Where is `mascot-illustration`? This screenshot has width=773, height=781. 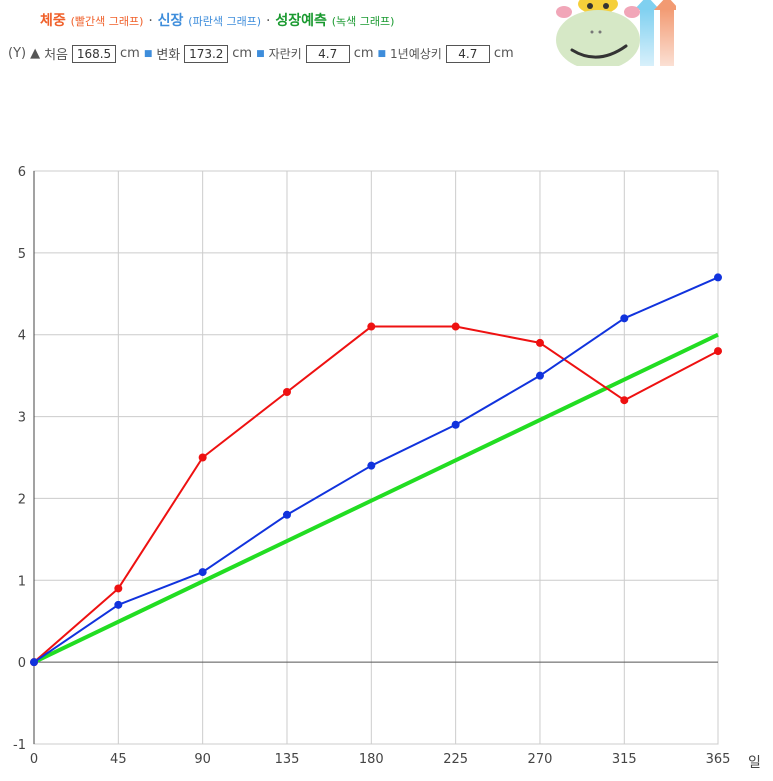 mascot-illustration is located at coordinates (616, 33).